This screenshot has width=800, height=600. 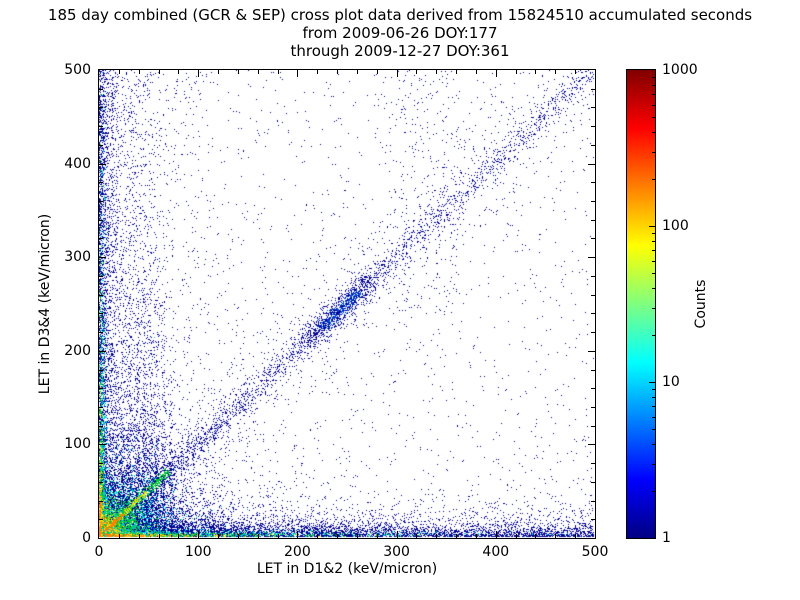 I want to click on x-tick-label: 100, so click(x=198, y=552).